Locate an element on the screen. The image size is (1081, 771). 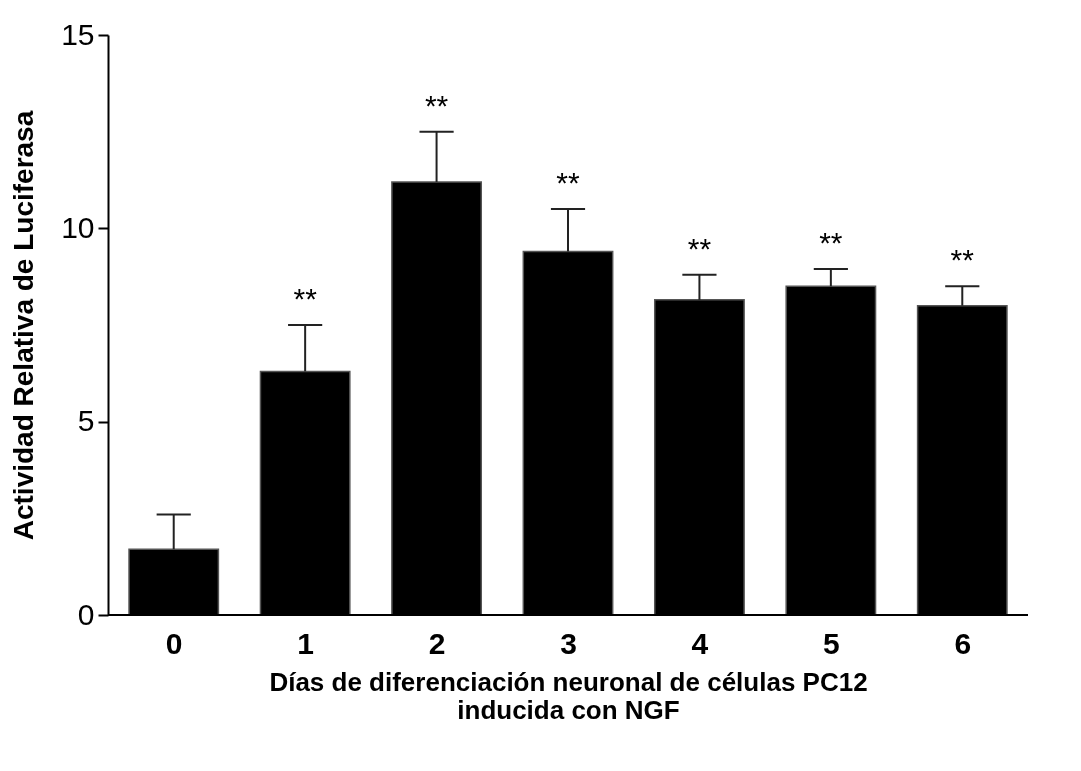
x-tick-label: 5 is located at coordinates (831, 643).